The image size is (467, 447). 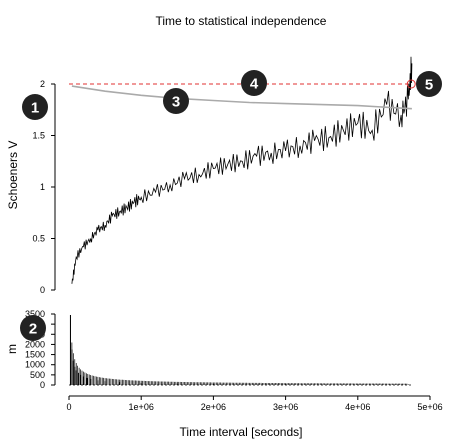 I want to click on marker-3: 3, so click(x=176, y=101).